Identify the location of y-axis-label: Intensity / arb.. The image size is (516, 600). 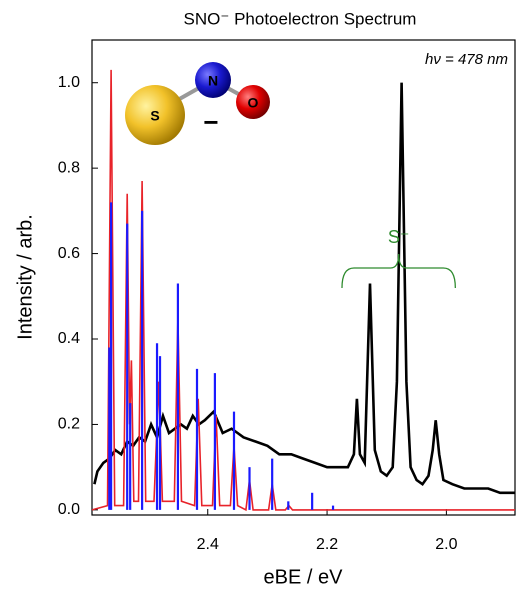
(25, 277).